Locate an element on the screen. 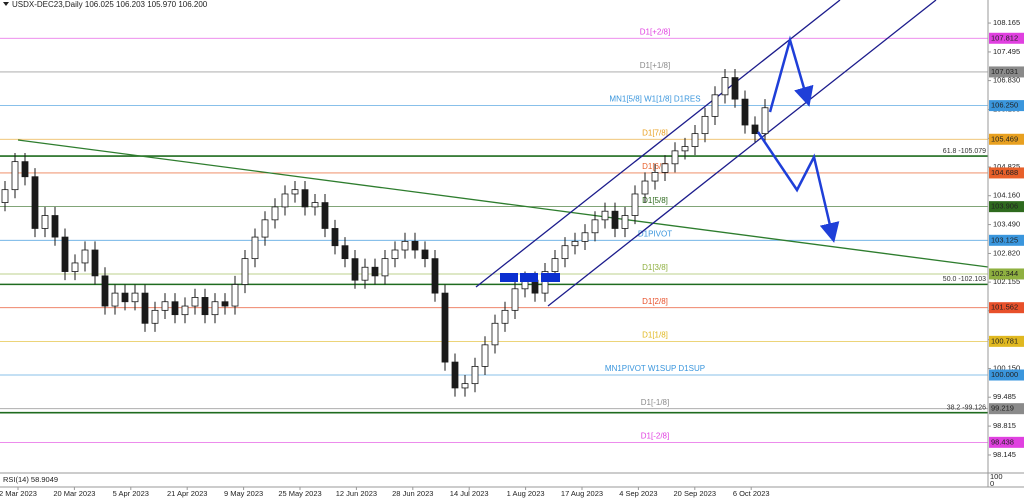 The width and height of the screenshot is (1024, 499). level-label: D1[-2/8] is located at coordinates (655, 435).